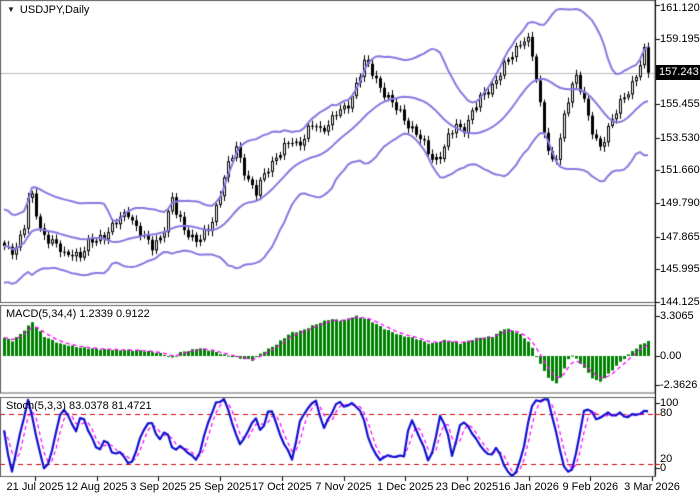  Describe the element at coordinates (528, 487) in the screenshot. I see `x-axis-date-label: 16 Jan 2026` at that location.